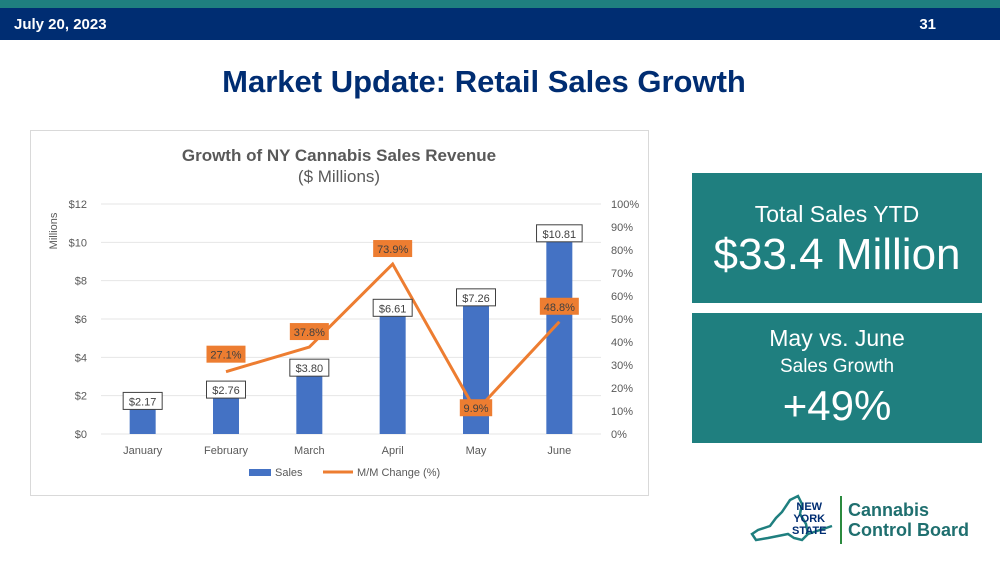  I want to click on ytd-sales-card: Total Sales YTD $33.4 Million, so click(837, 238).